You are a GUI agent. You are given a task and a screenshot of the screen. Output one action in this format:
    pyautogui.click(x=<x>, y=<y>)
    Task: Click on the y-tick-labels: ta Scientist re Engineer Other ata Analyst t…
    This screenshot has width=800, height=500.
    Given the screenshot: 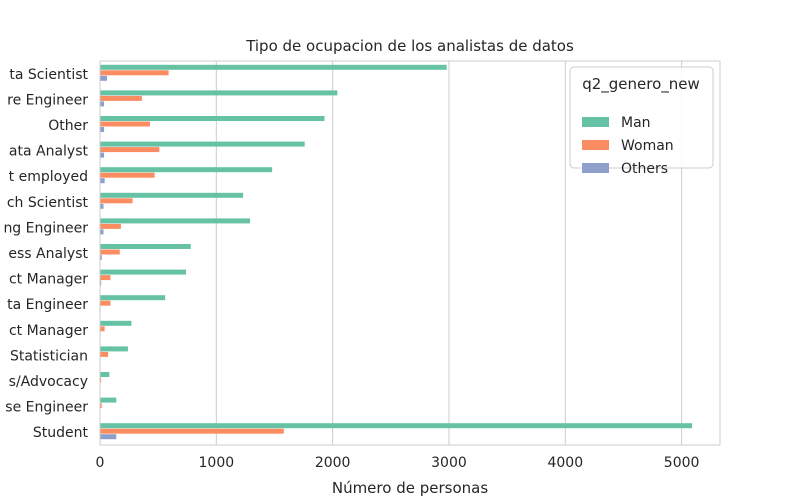 What is the action you would take?
    pyautogui.click(x=45, y=254)
    